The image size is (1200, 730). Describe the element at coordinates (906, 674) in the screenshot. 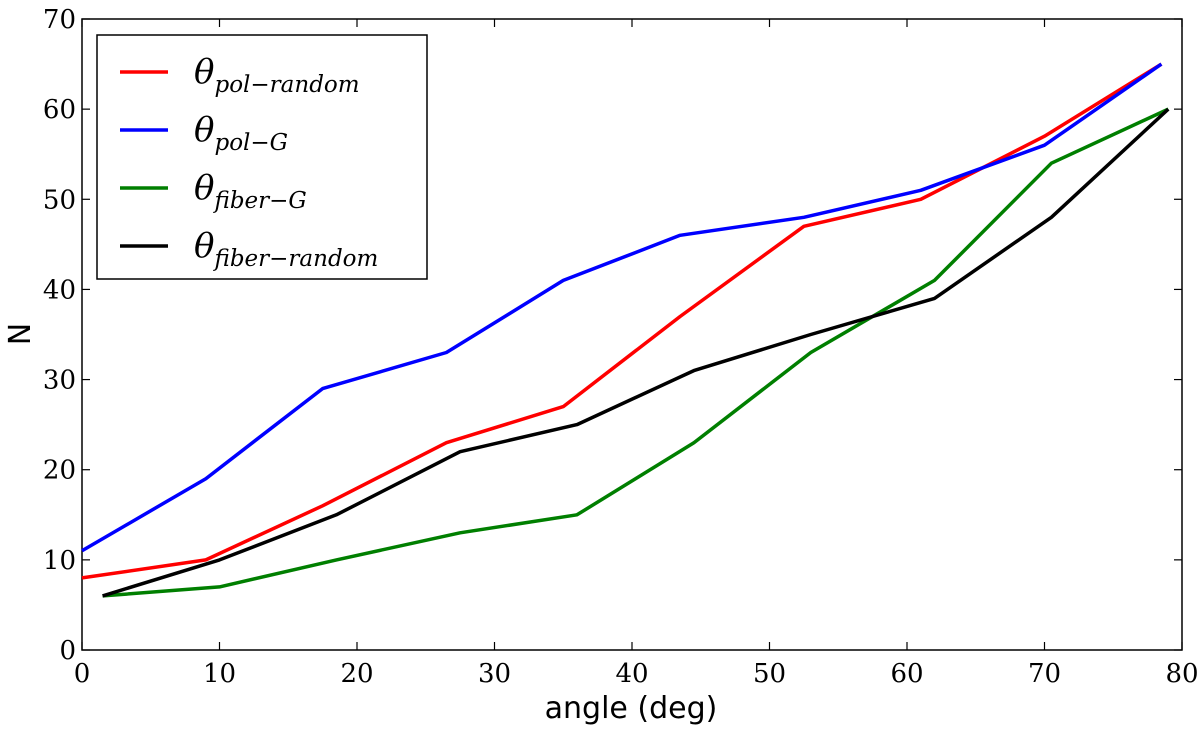

I see `x-tick-label: 60` at that location.